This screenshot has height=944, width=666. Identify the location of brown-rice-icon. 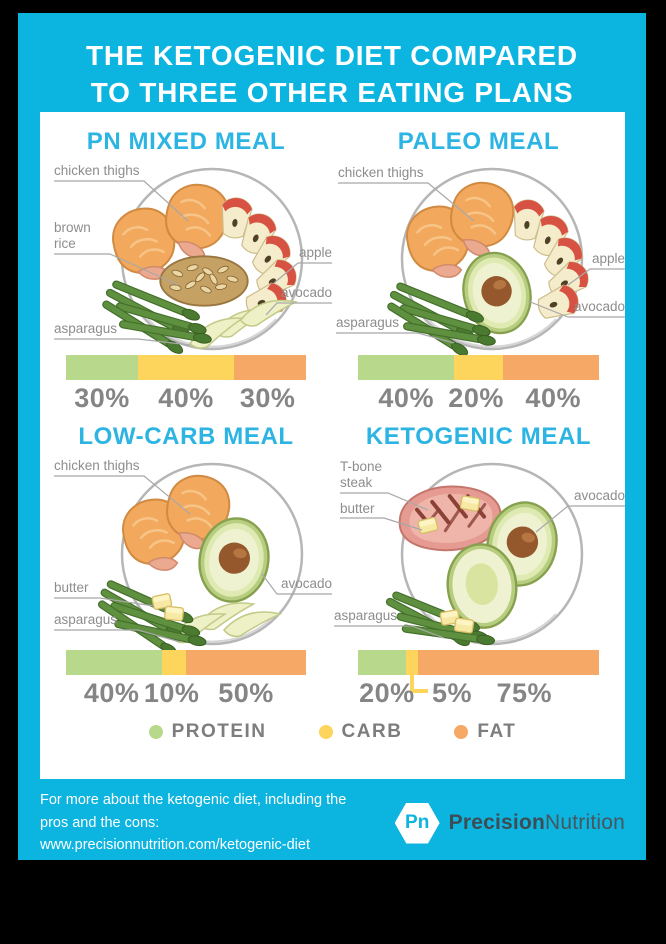
(204, 281).